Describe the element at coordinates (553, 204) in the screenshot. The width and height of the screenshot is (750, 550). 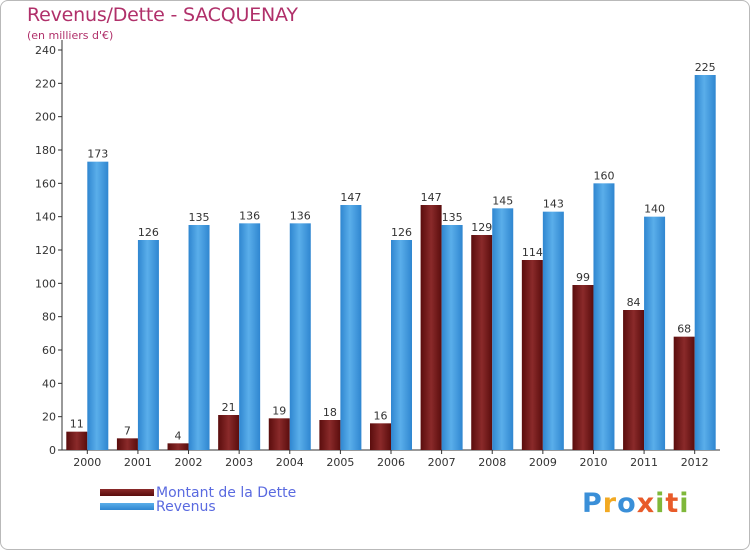
I see `data-label-revenus-2009: 143` at that location.